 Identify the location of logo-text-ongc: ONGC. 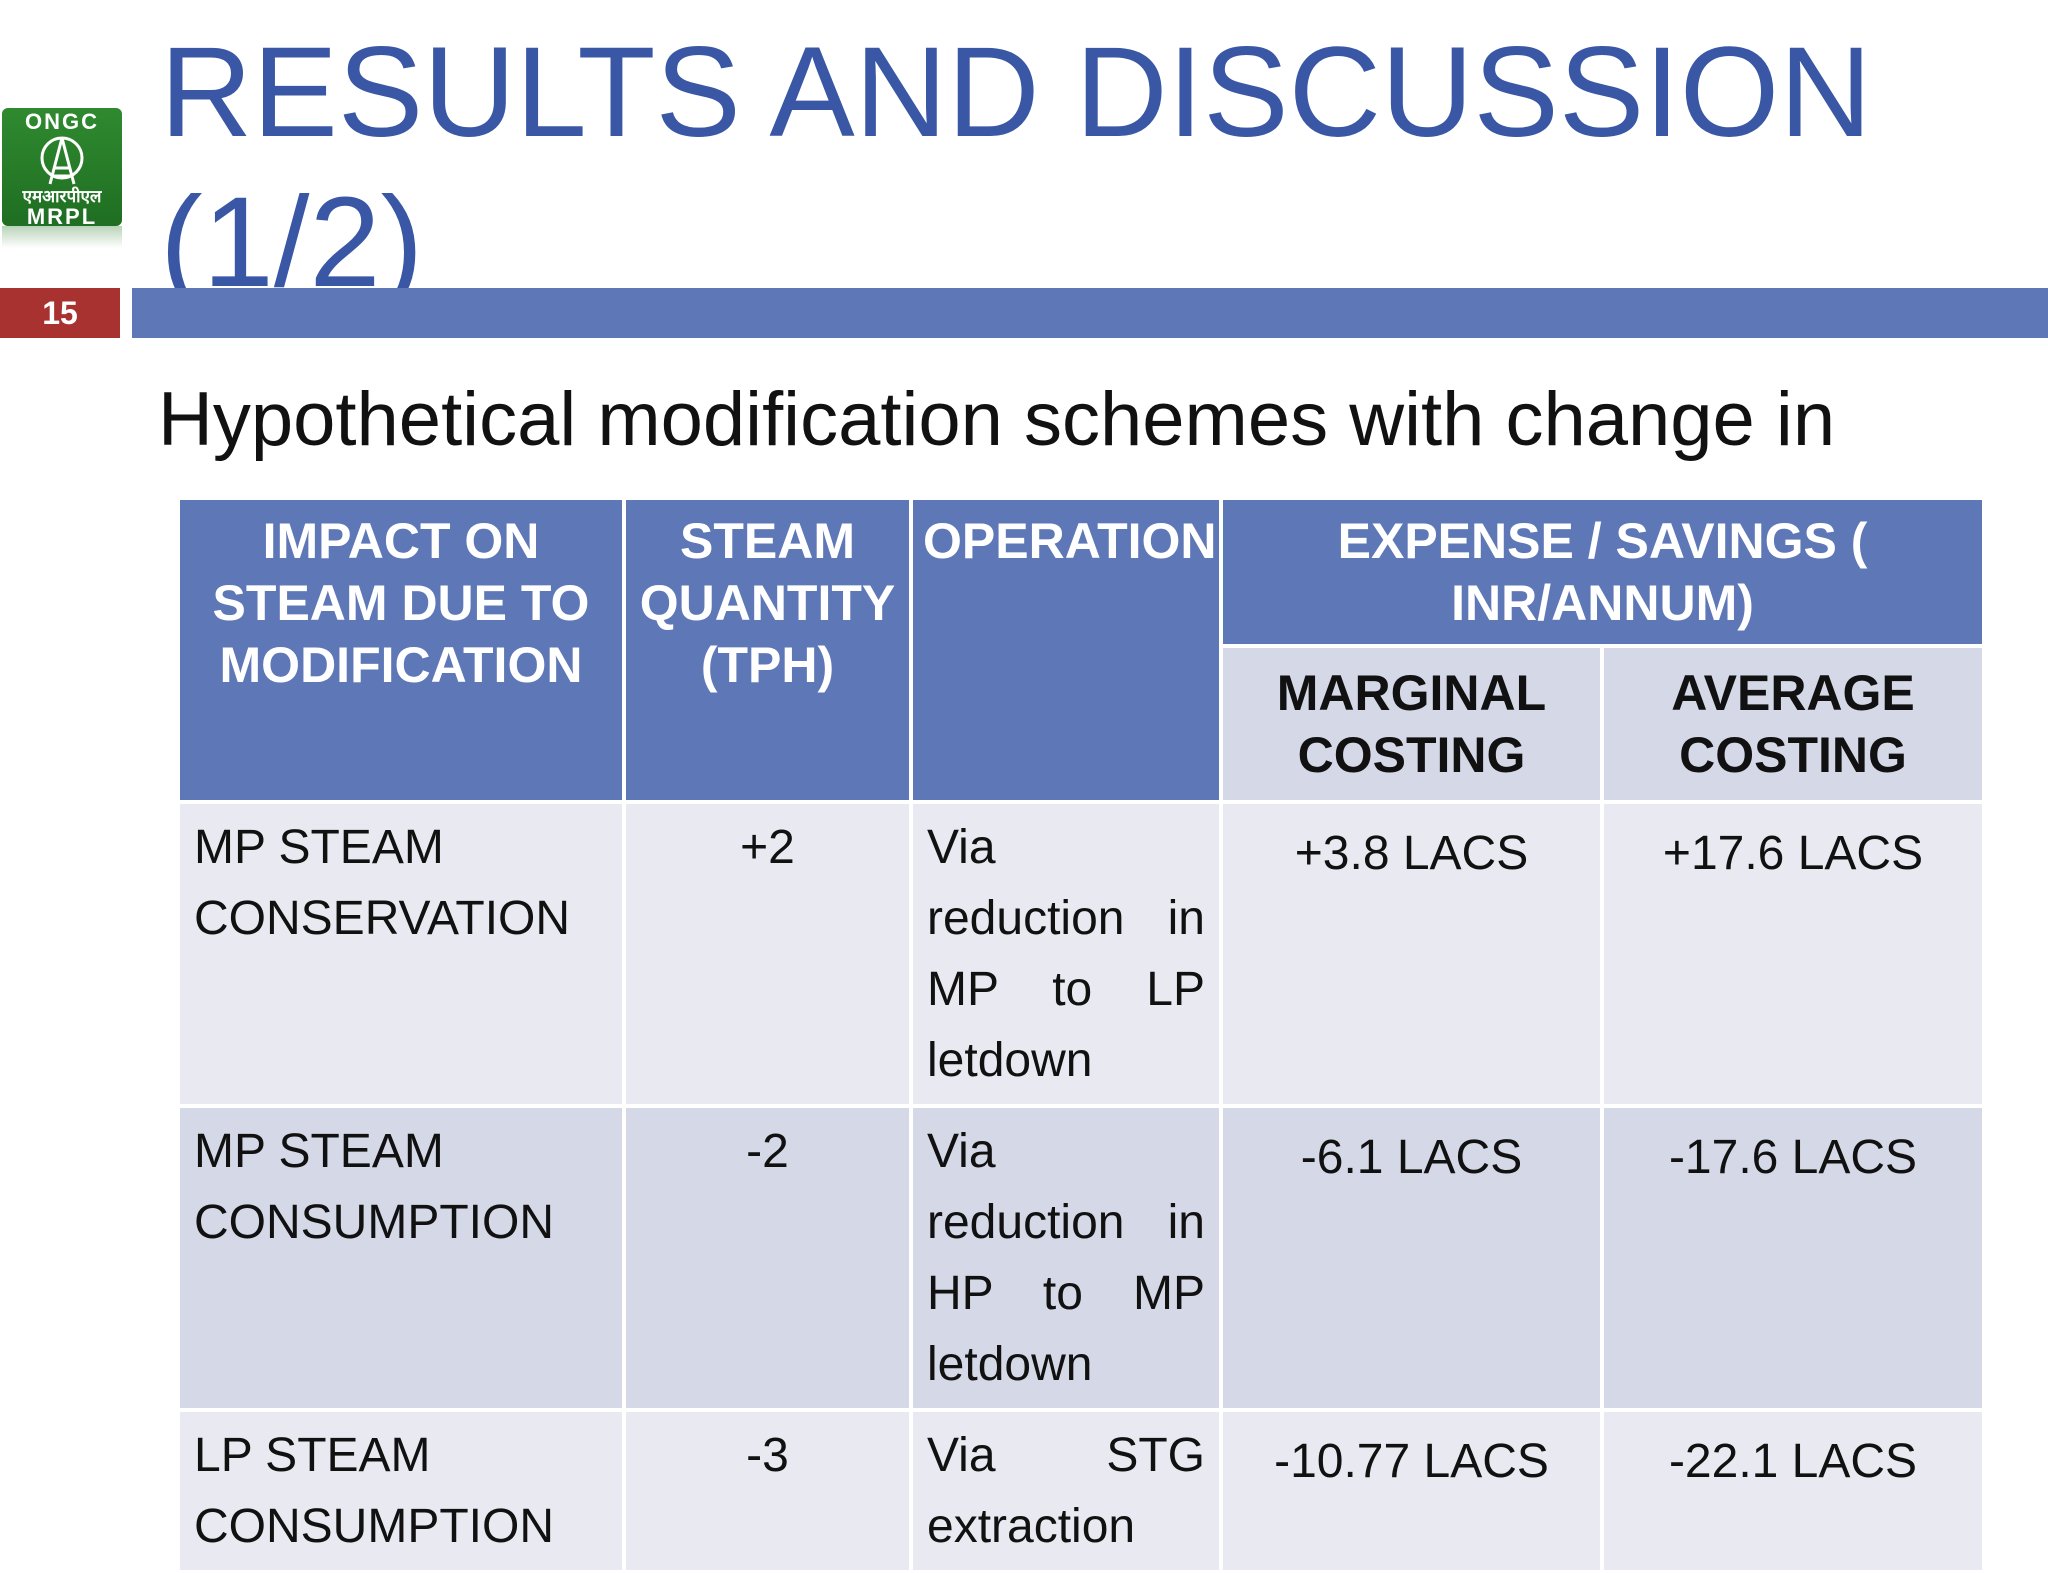
(62, 121).